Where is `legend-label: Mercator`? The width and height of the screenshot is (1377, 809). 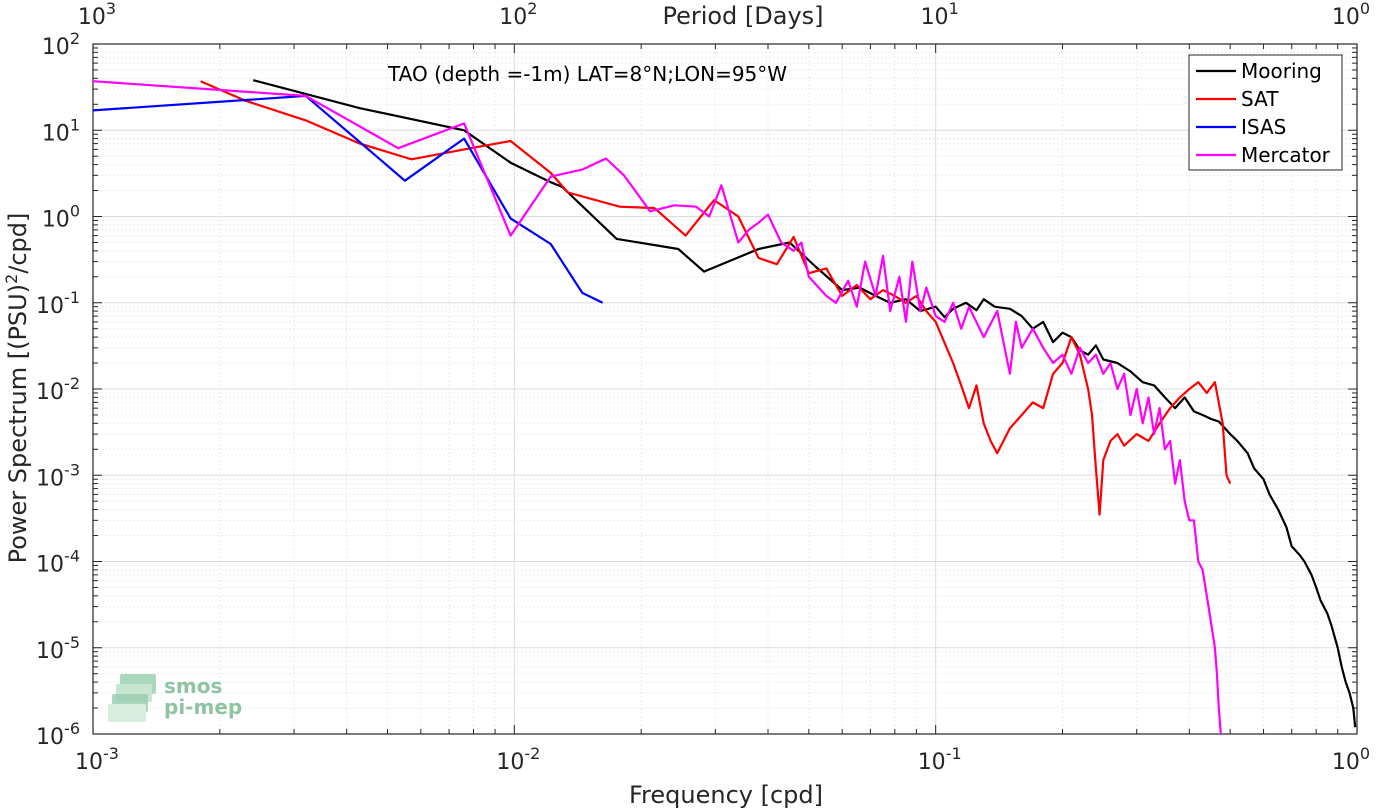 legend-label: Mercator is located at coordinates (1286, 155).